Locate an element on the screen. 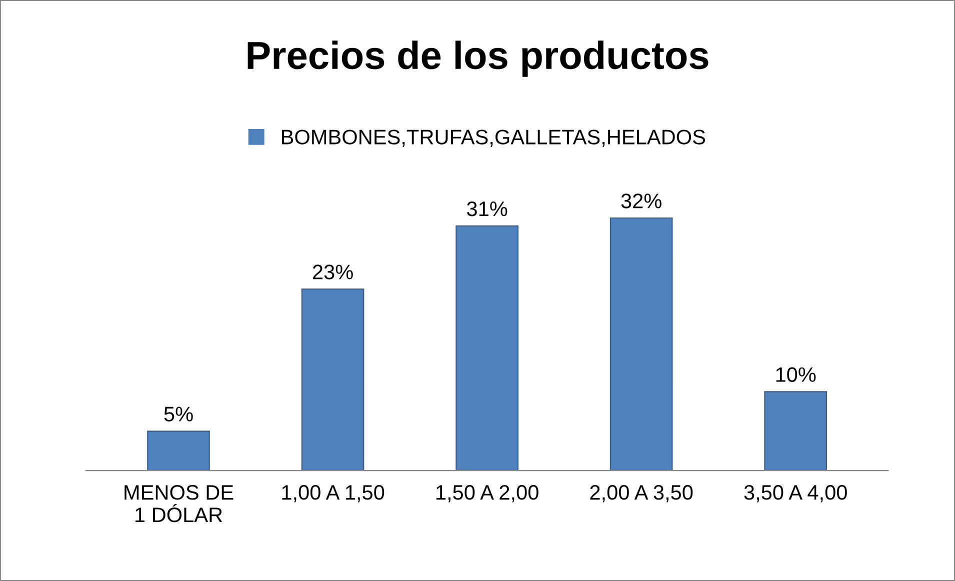 This screenshot has width=955, height=581. data-label: 5% is located at coordinates (178, 414).